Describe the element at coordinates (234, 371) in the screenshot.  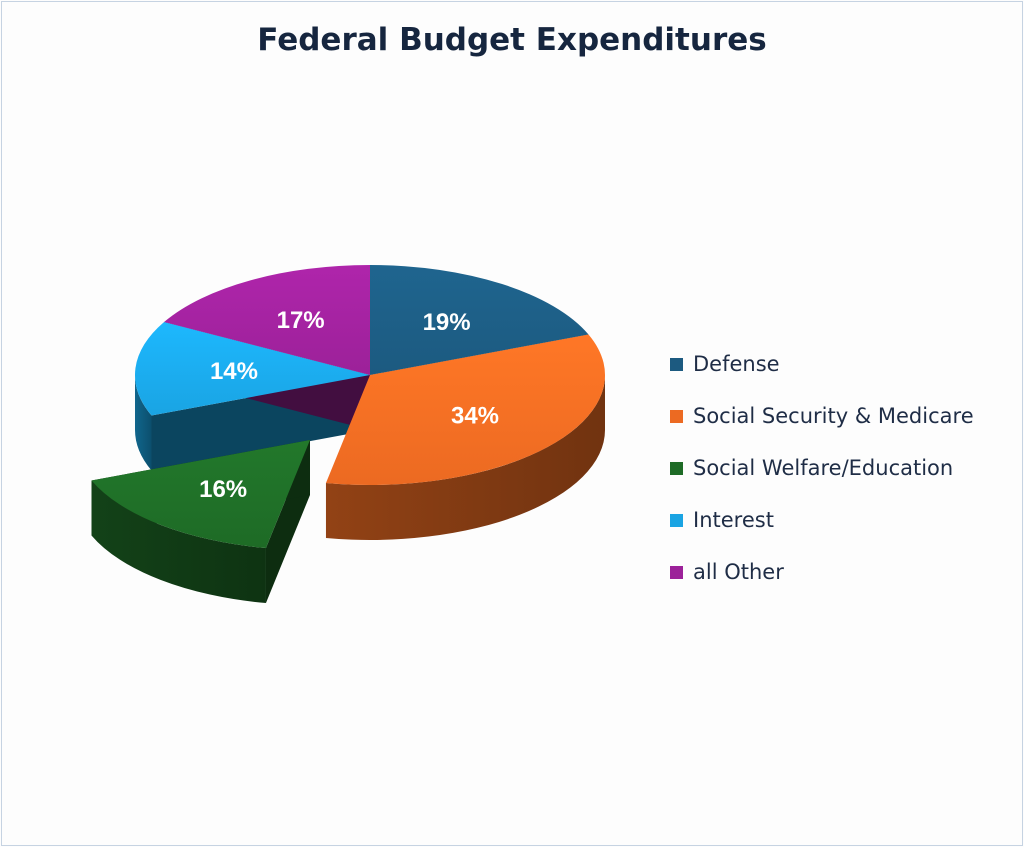
I see `data-label: 14%` at that location.